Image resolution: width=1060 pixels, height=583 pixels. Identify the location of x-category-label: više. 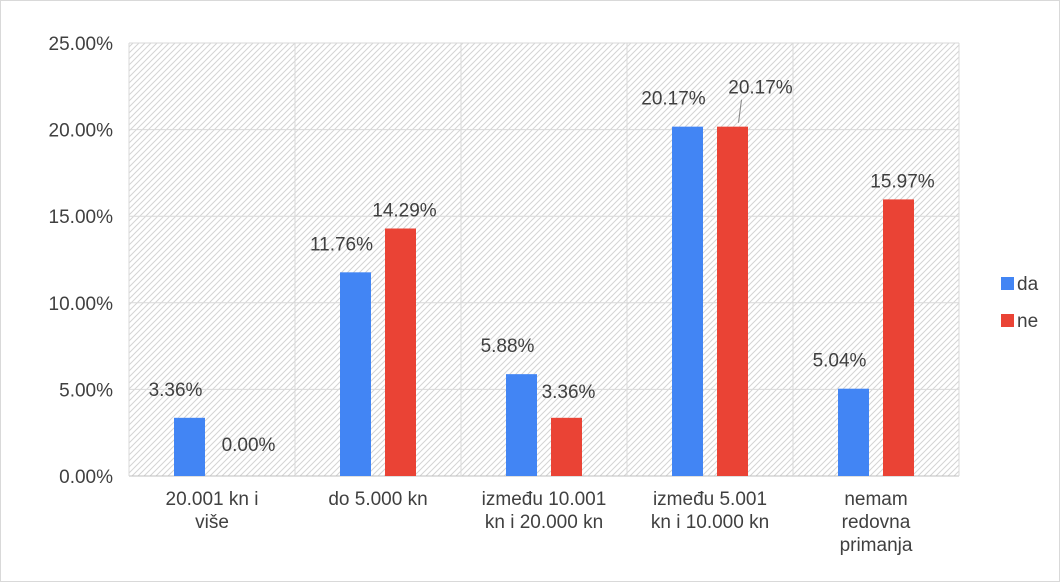
(212, 522).